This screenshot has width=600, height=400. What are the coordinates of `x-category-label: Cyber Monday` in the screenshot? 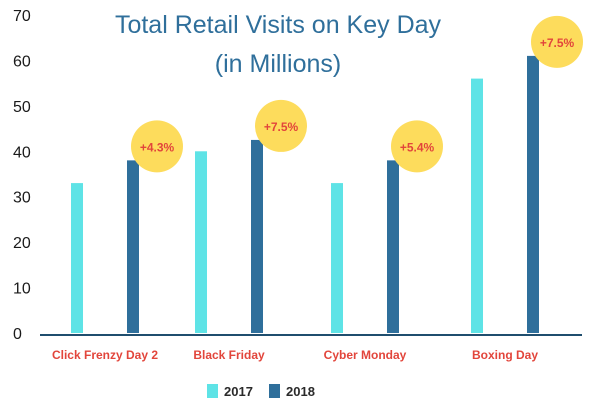 It's located at (365, 355).